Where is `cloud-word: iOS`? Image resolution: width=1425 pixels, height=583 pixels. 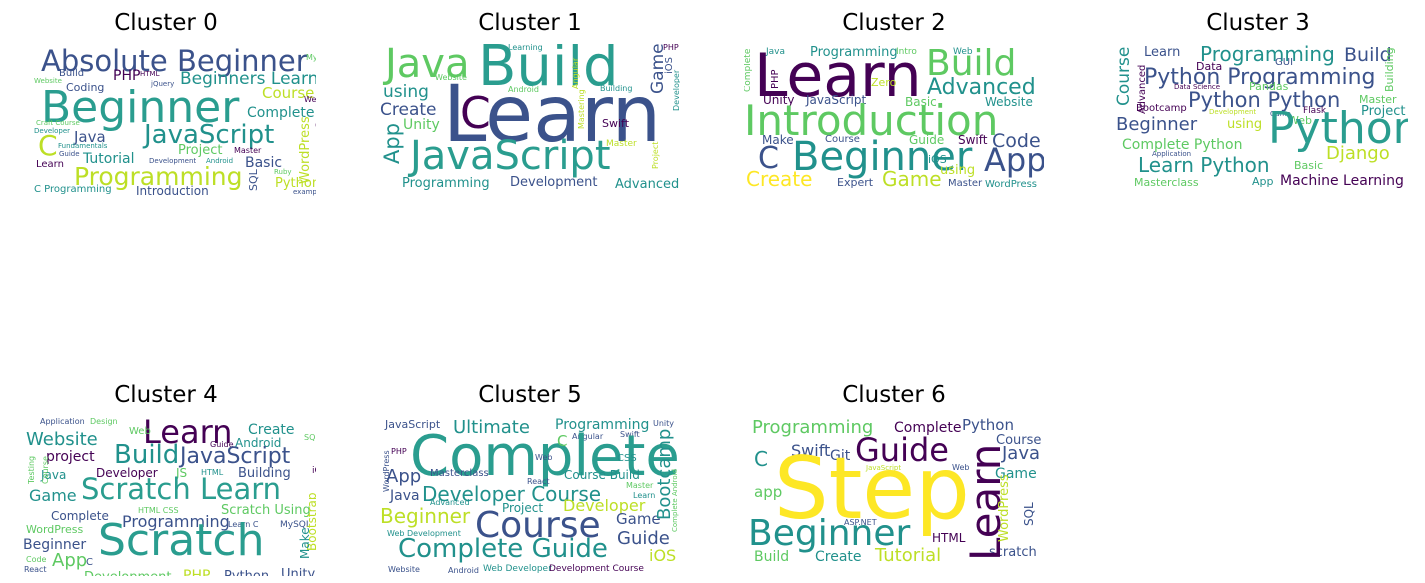 cloud-word: iOS is located at coordinates (663, 555).